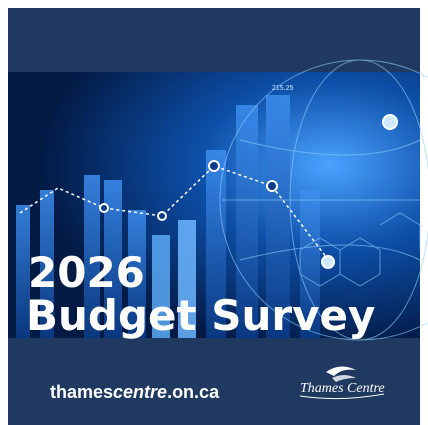  Describe the element at coordinates (200, 315) in the screenshot. I see `title: Budget Survey` at that location.